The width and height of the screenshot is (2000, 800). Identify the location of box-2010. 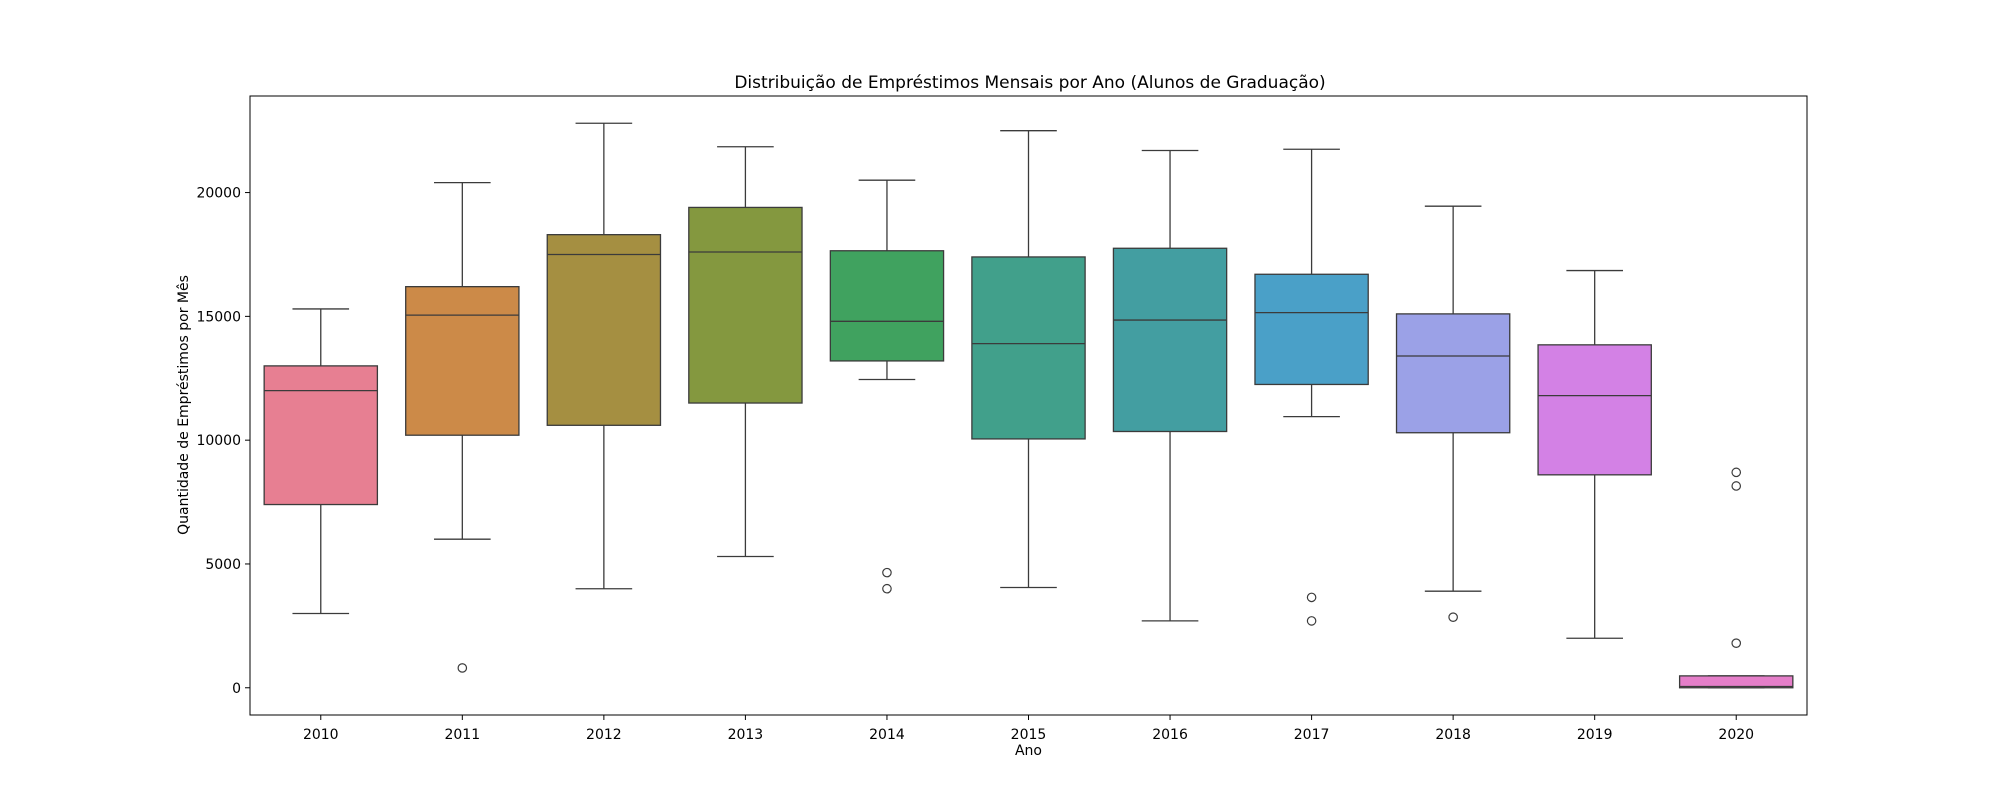
(321, 461).